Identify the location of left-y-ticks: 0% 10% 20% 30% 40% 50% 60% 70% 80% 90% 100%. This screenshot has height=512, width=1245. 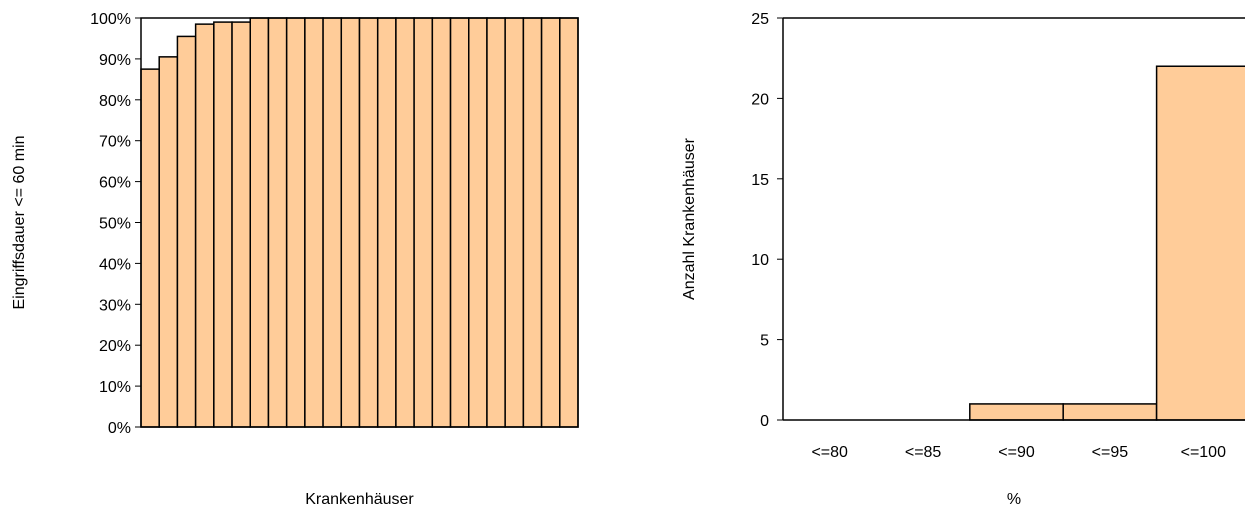
(115, 224).